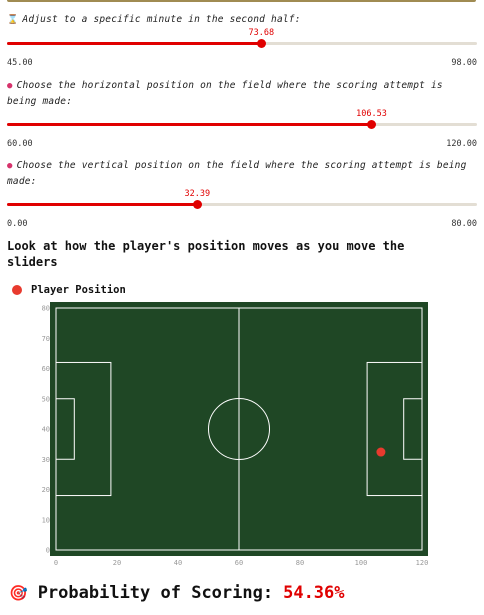  Describe the element at coordinates (189, 124) in the screenshot. I see `horizontal-slider-fill` at that location.